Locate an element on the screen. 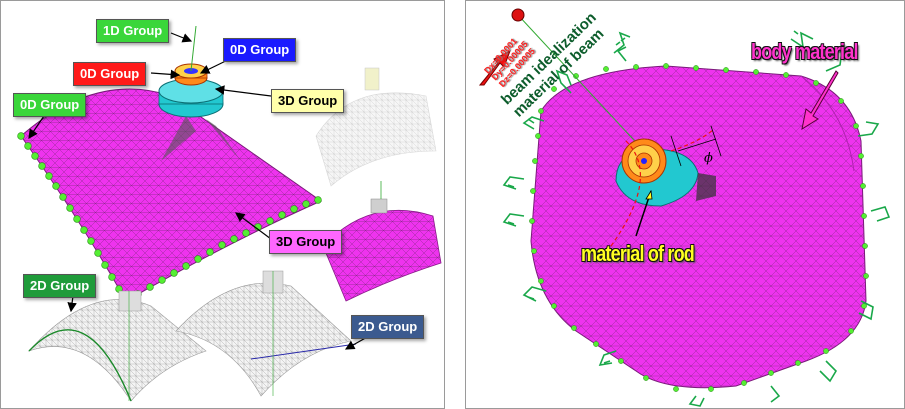  body-material-arrow is located at coordinates (820, 100).